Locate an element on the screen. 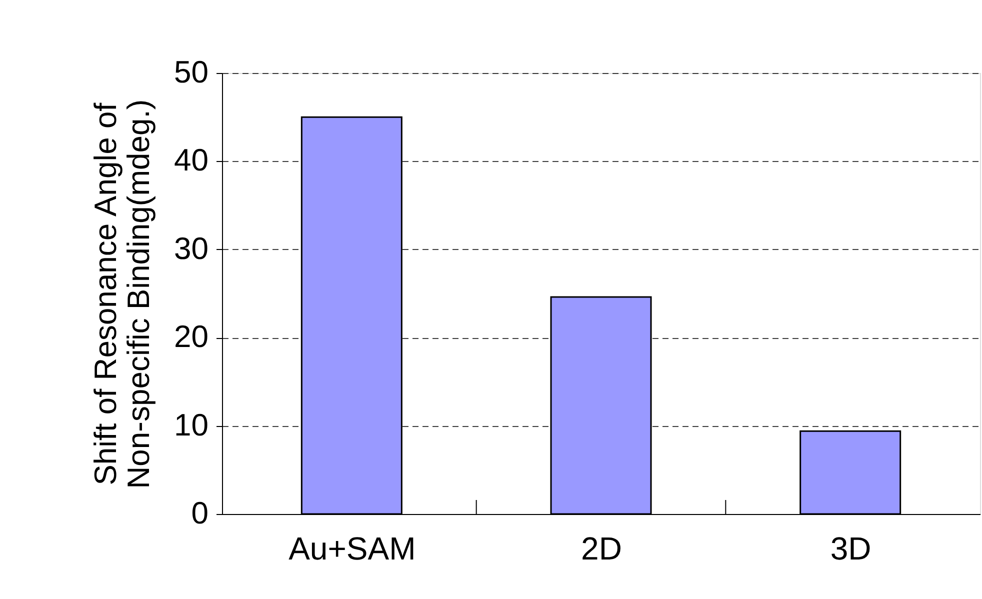 This screenshot has height=599, width=982. y-tick-label: 10 is located at coordinates (191, 424).